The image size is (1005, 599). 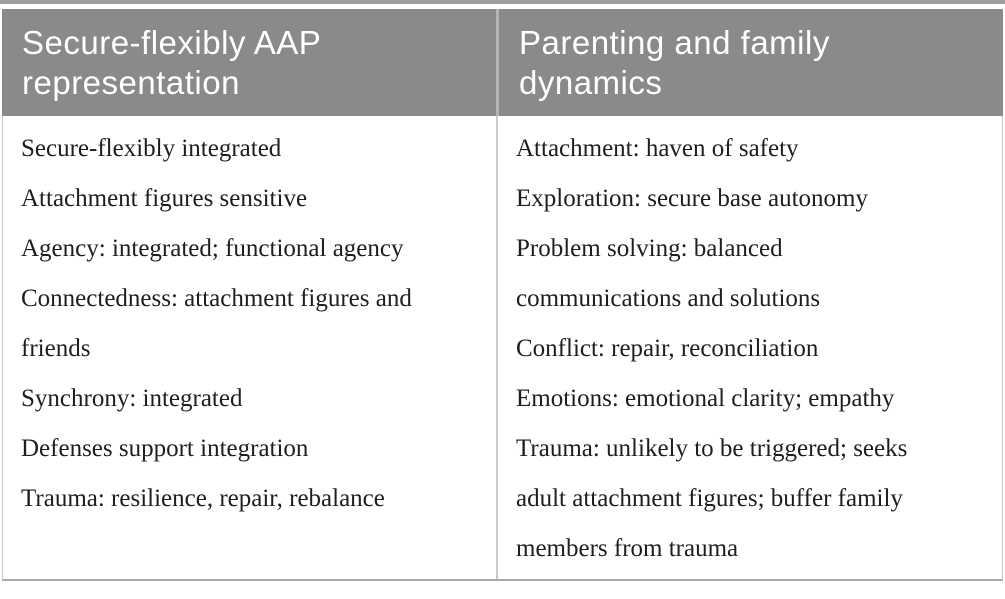 I want to click on table-entry: Agency: integrated; functional agency, so click(x=212, y=248).